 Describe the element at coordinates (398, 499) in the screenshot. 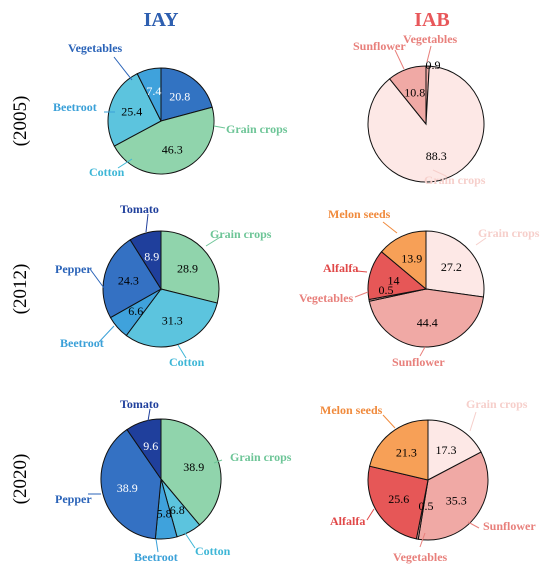

I see `value-label: 25.6` at that location.